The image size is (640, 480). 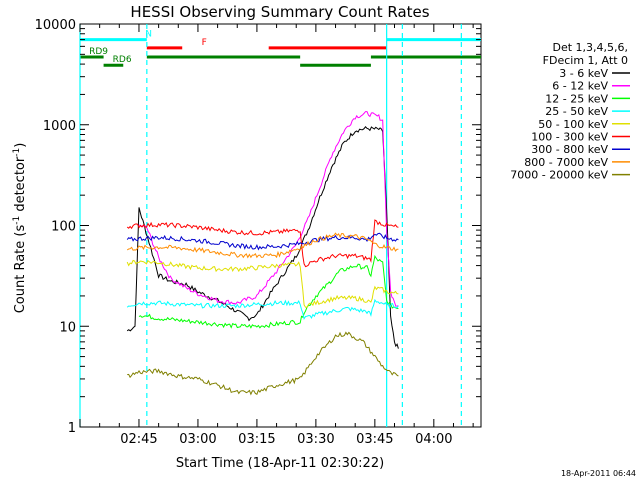 I want to click on x-tick-label-1: 03:00, so click(x=197, y=439).